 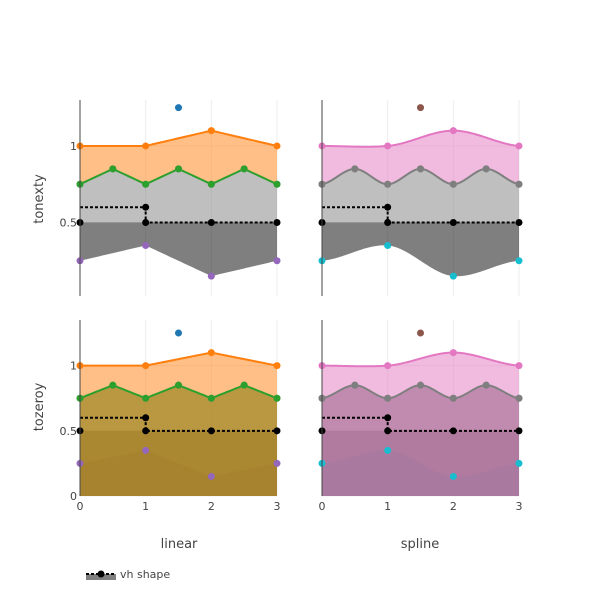 I want to click on column-title-linear: linear, so click(x=179, y=544).